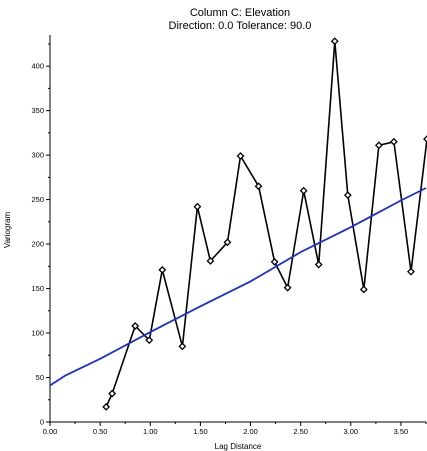  I want to click on y-tick-label: 350, so click(37, 110).